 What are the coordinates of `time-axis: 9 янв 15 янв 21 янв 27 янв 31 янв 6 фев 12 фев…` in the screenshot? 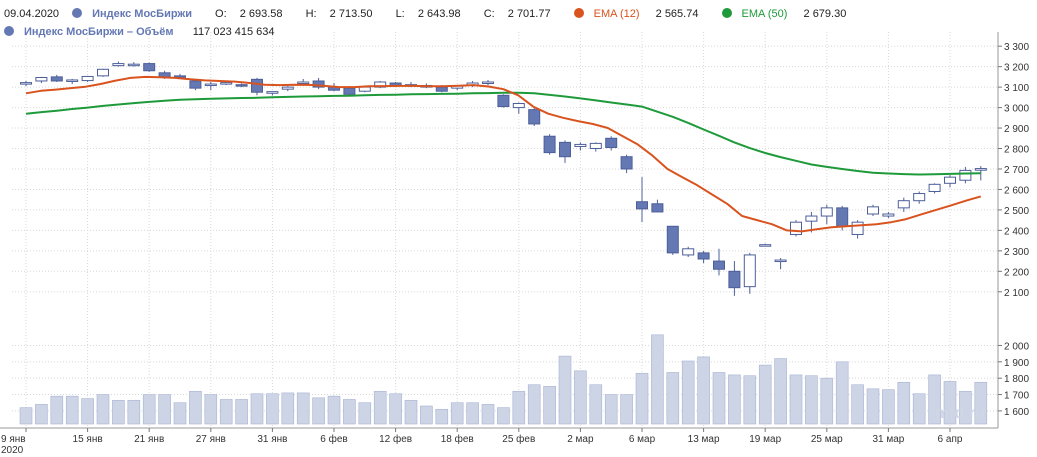 It's located at (482, 442).